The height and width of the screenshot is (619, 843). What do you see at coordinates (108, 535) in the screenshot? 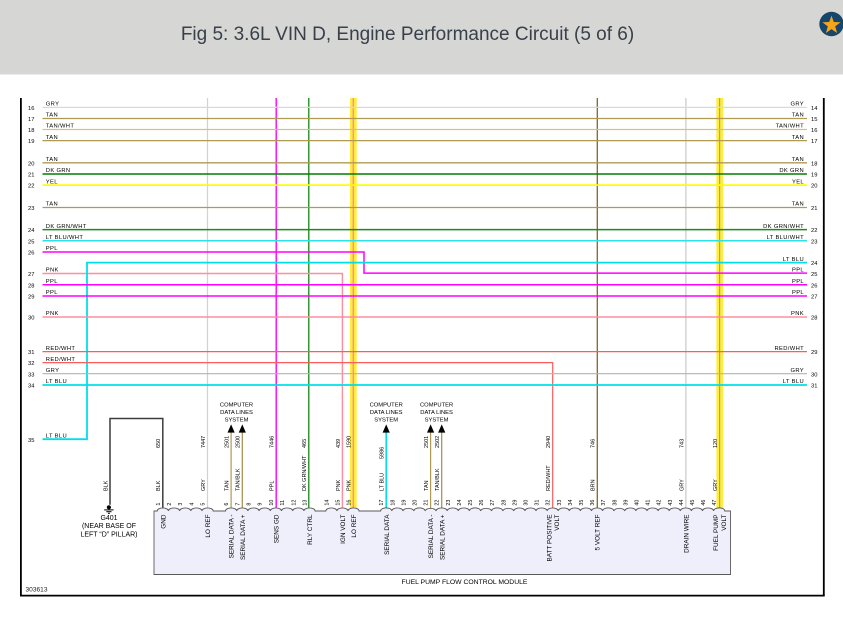
I see `svg-text: LEFT “D” PILLAR)` at bounding box center [108, 535].